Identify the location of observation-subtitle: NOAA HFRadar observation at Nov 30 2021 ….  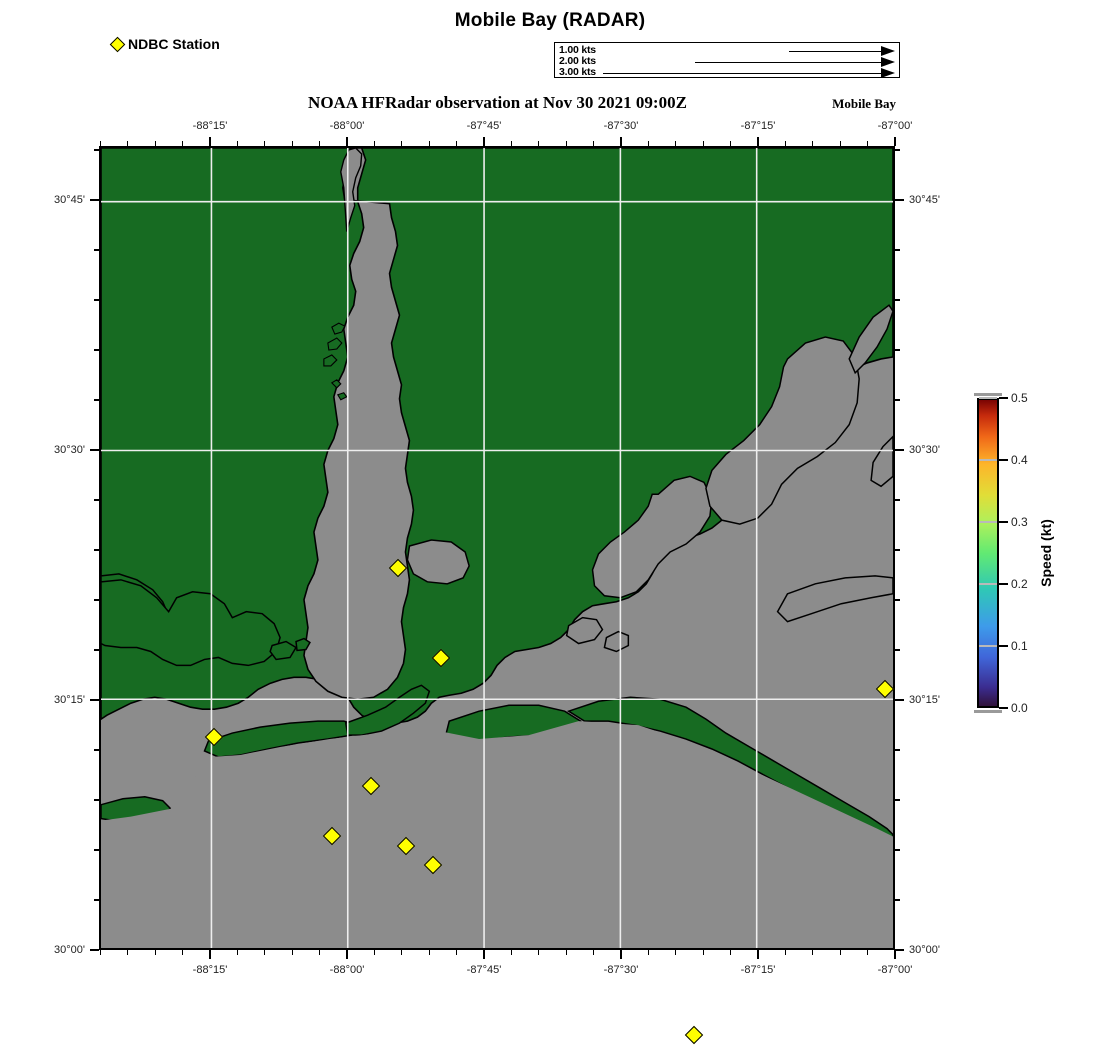
(497, 102).